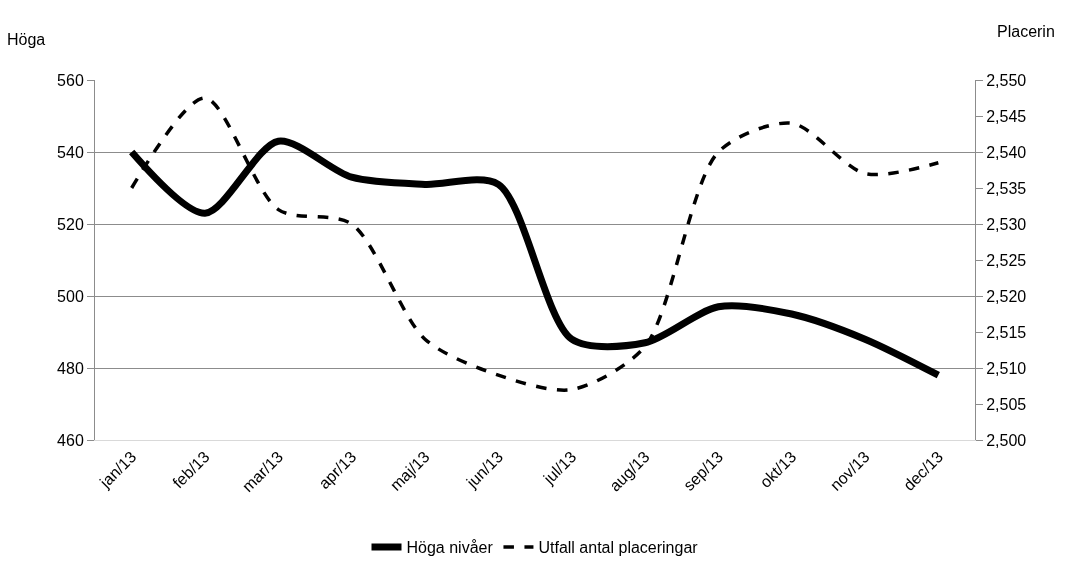 This screenshot has height=576, width=1077. What do you see at coordinates (450, 548) in the screenshot?
I see `legend-label: Höga nivåer` at bounding box center [450, 548].